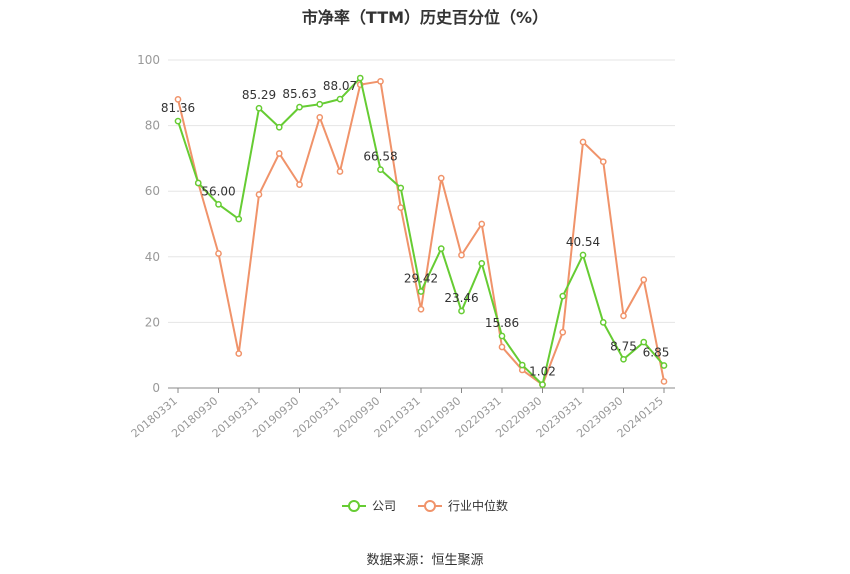 The image size is (850, 574). Describe the element at coordinates (259, 95) in the screenshot. I see `data-label: 85.29` at that location.